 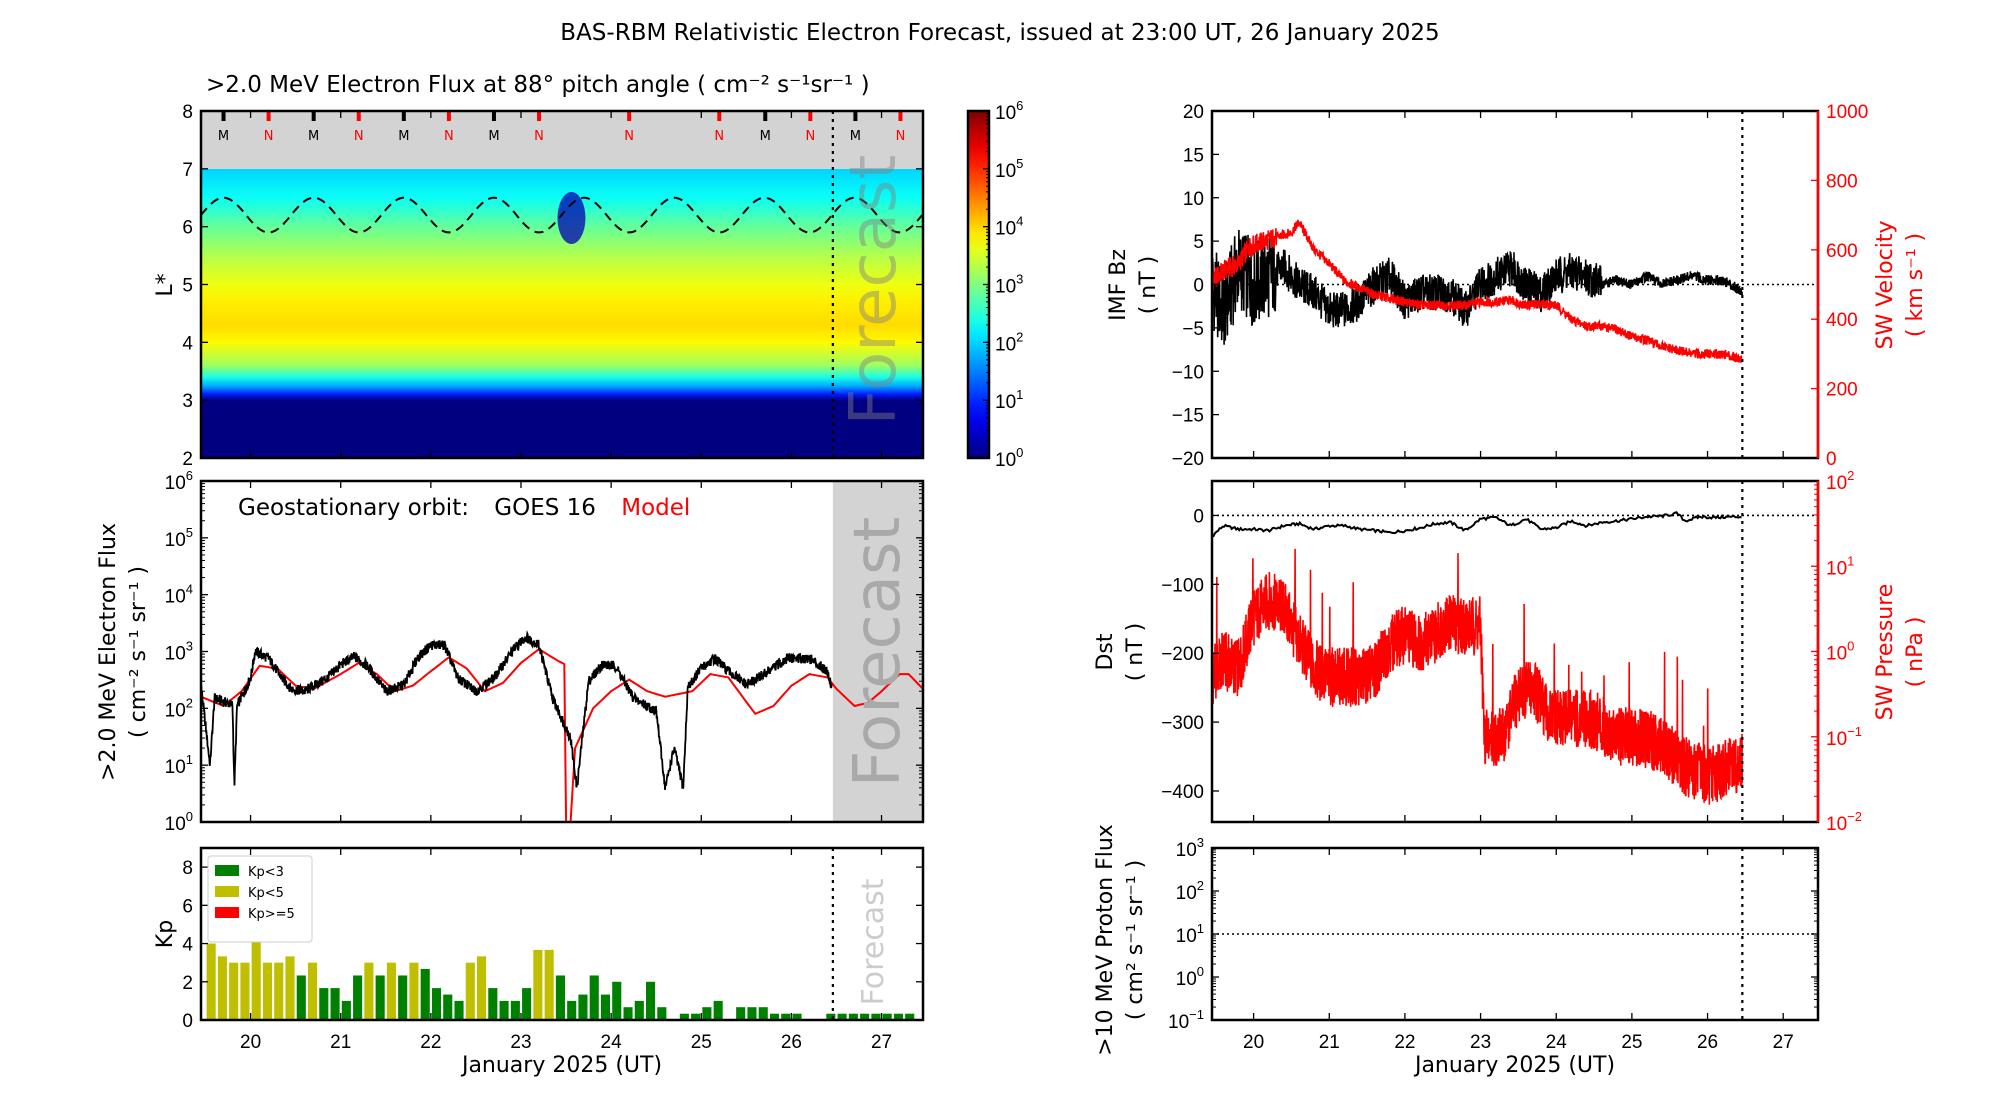 I want to click on right-xlabel: January 2025 (UT), so click(x=1514, y=1065).